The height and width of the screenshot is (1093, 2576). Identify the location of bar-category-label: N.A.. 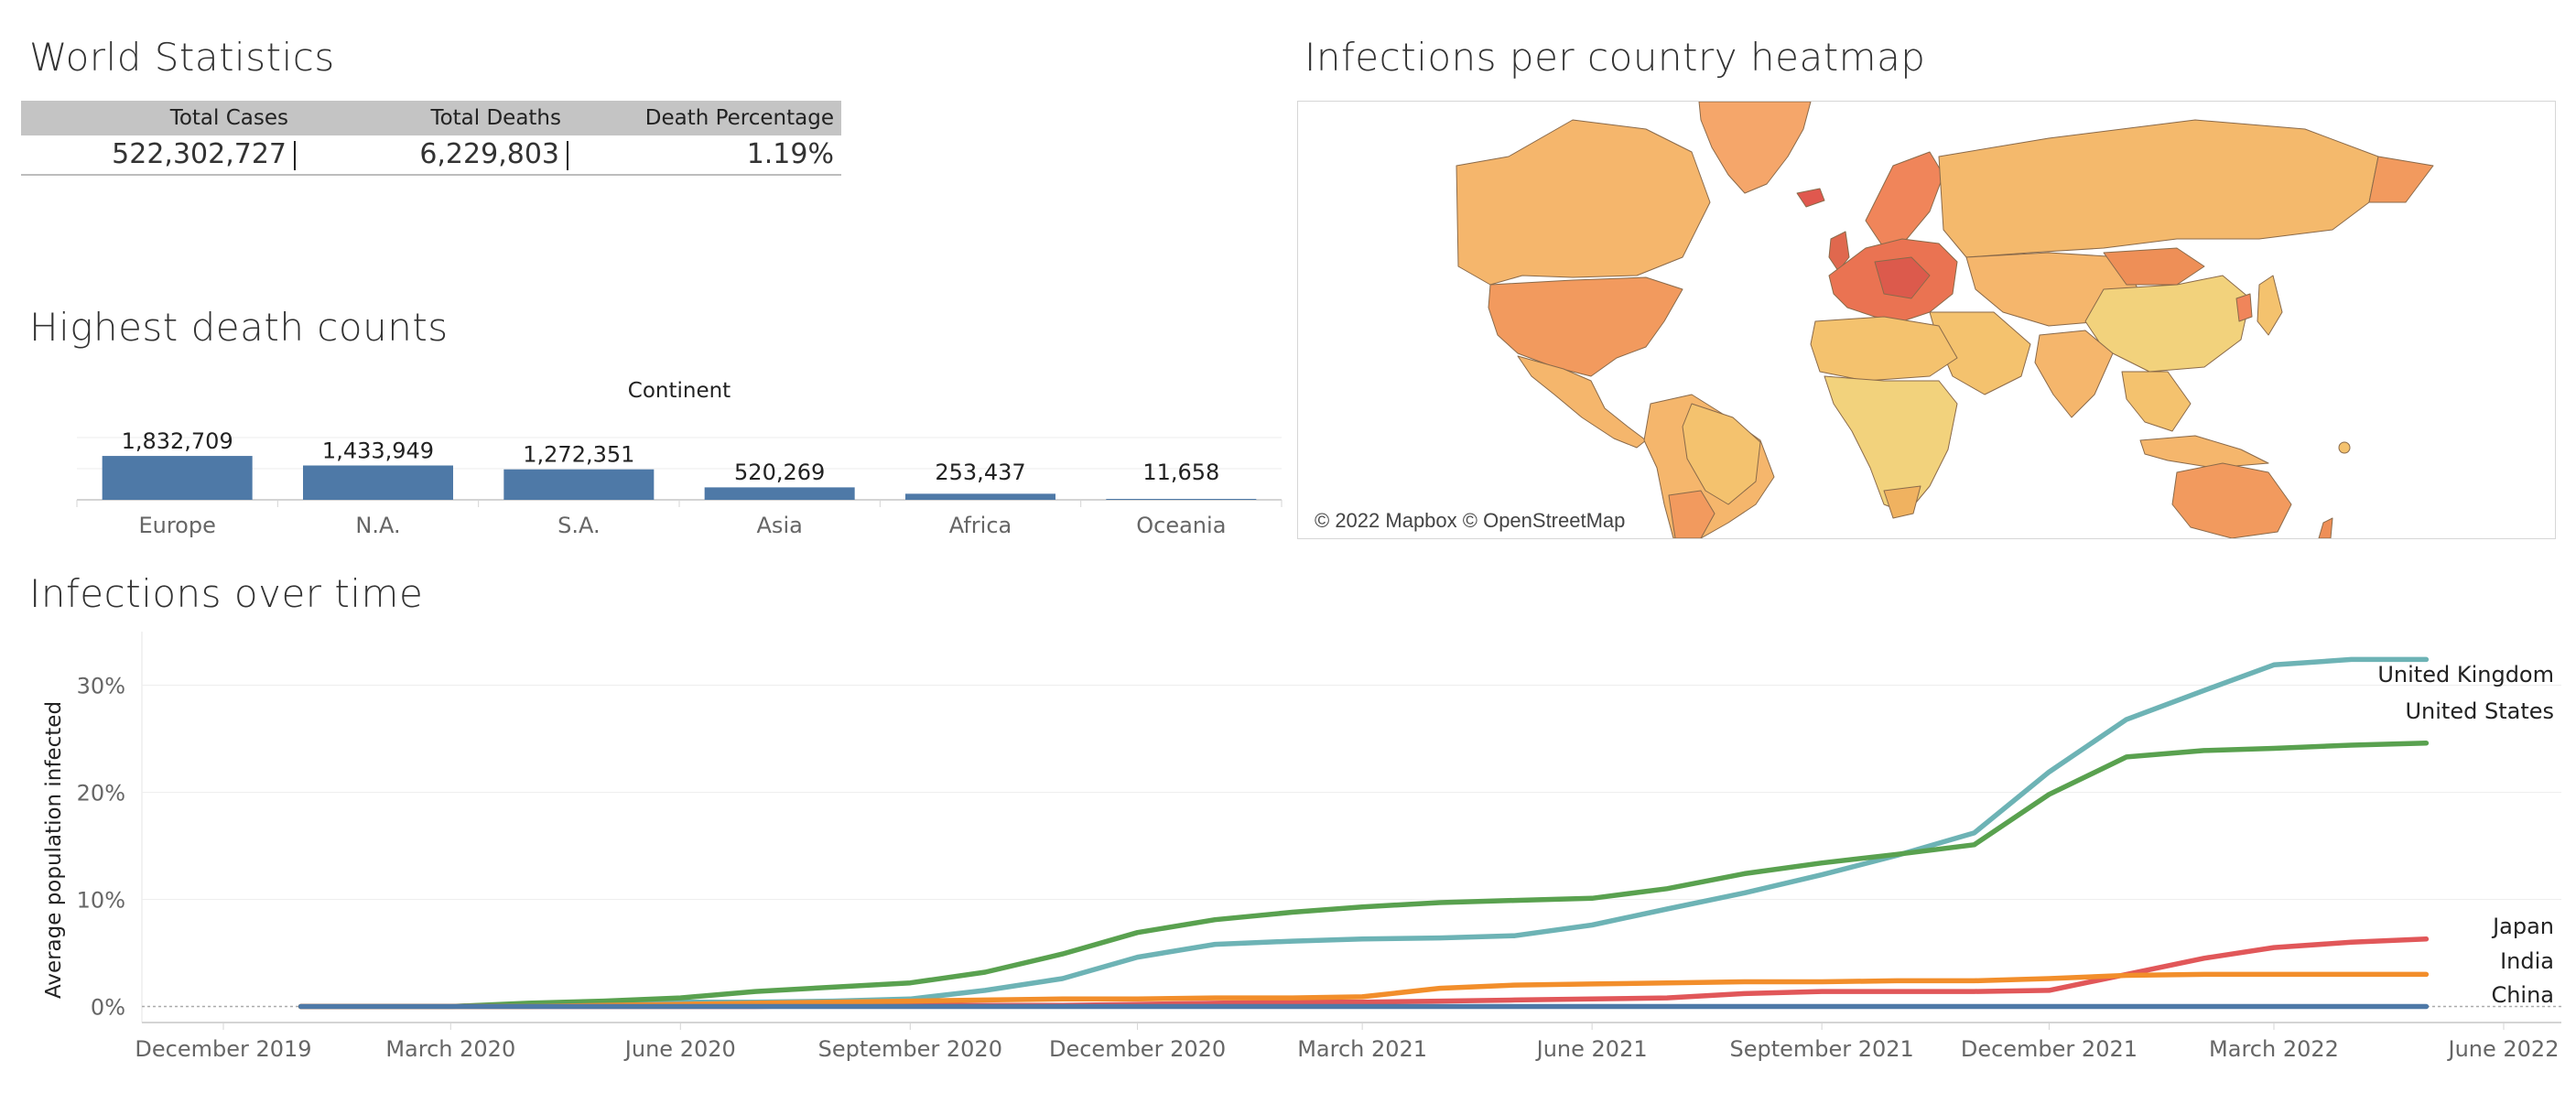
(378, 525).